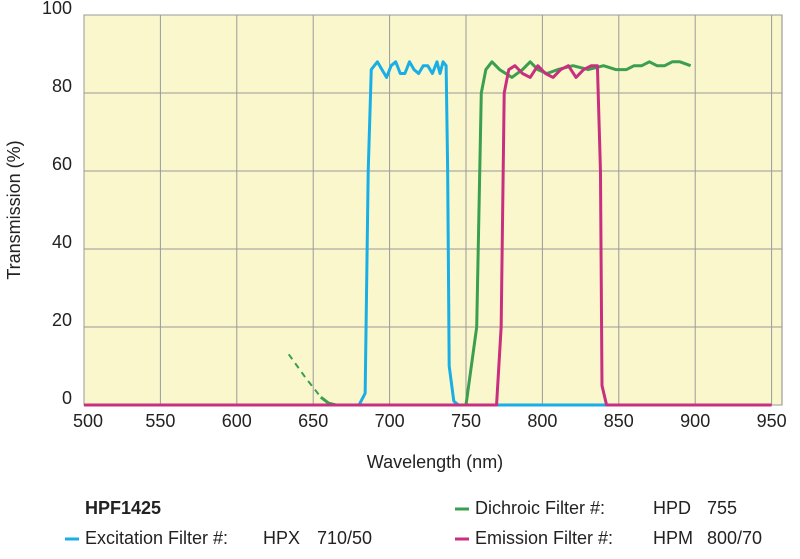  Describe the element at coordinates (304, 375) in the screenshot. I see `series-line` at that location.